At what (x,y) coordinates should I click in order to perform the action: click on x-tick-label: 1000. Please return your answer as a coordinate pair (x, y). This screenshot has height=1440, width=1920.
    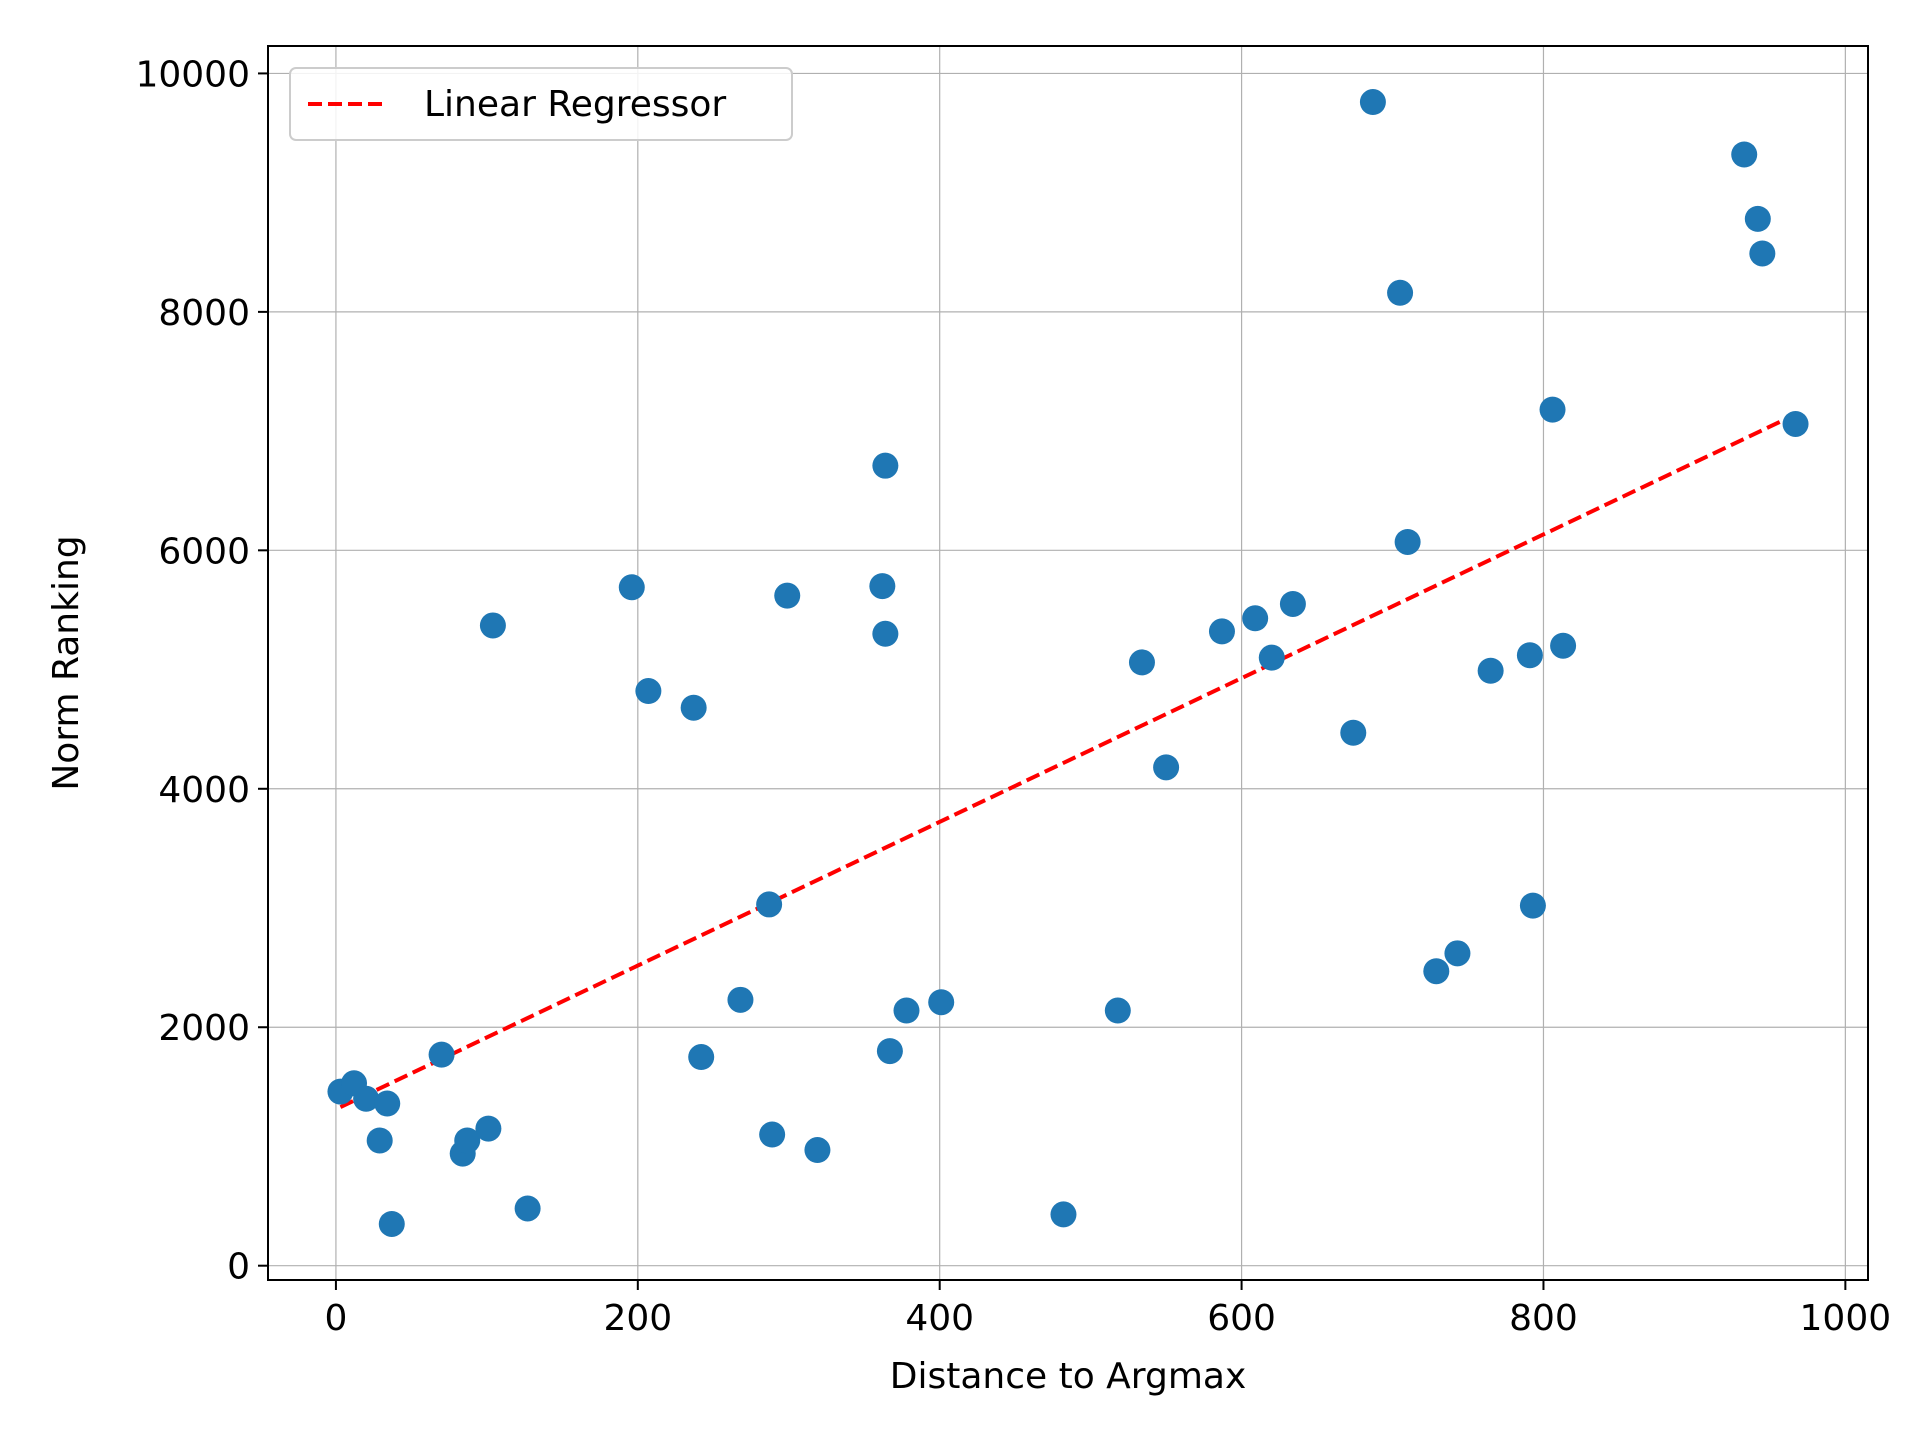
    Looking at the image, I should click on (1846, 1318).